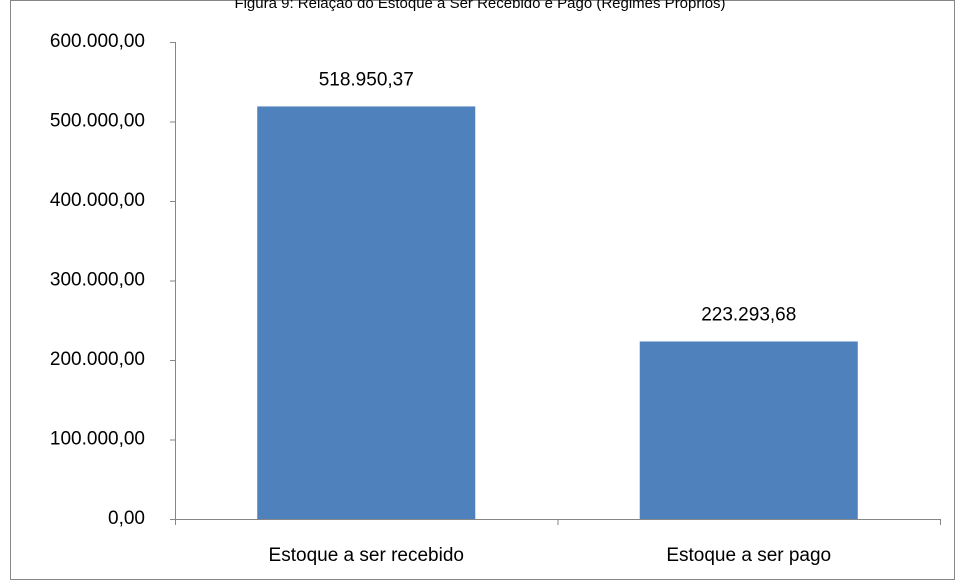 The image size is (956, 581). Describe the element at coordinates (748, 555) in the screenshot. I see `x-tick-label: Estoque a ser pago` at that location.